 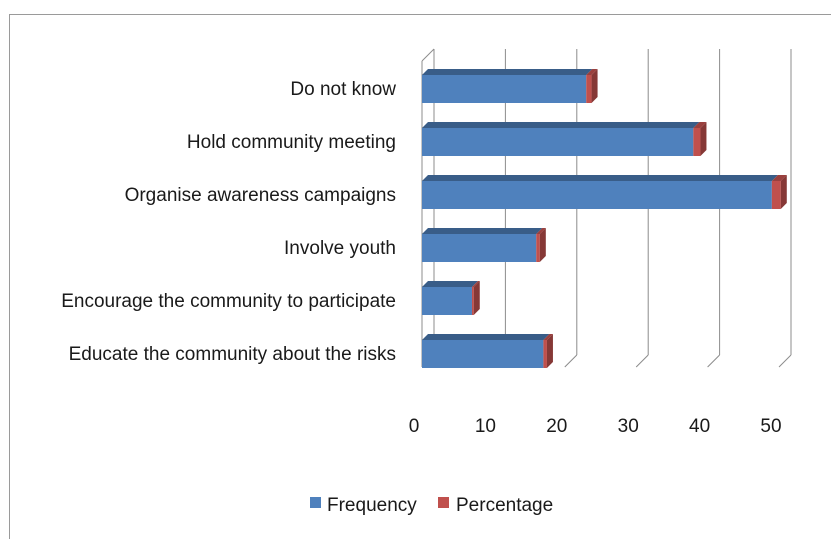 What do you see at coordinates (699, 426) in the screenshot?
I see `x-tick-label: 40` at bounding box center [699, 426].